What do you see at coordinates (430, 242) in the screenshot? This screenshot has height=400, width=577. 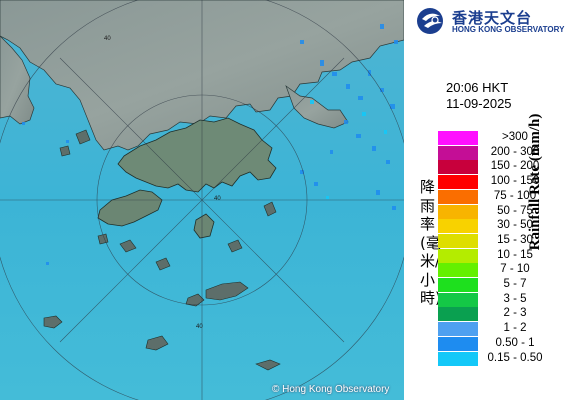 I see `legend-title-chinese: 降雨率(毫米/小時)` at bounding box center [430, 242].